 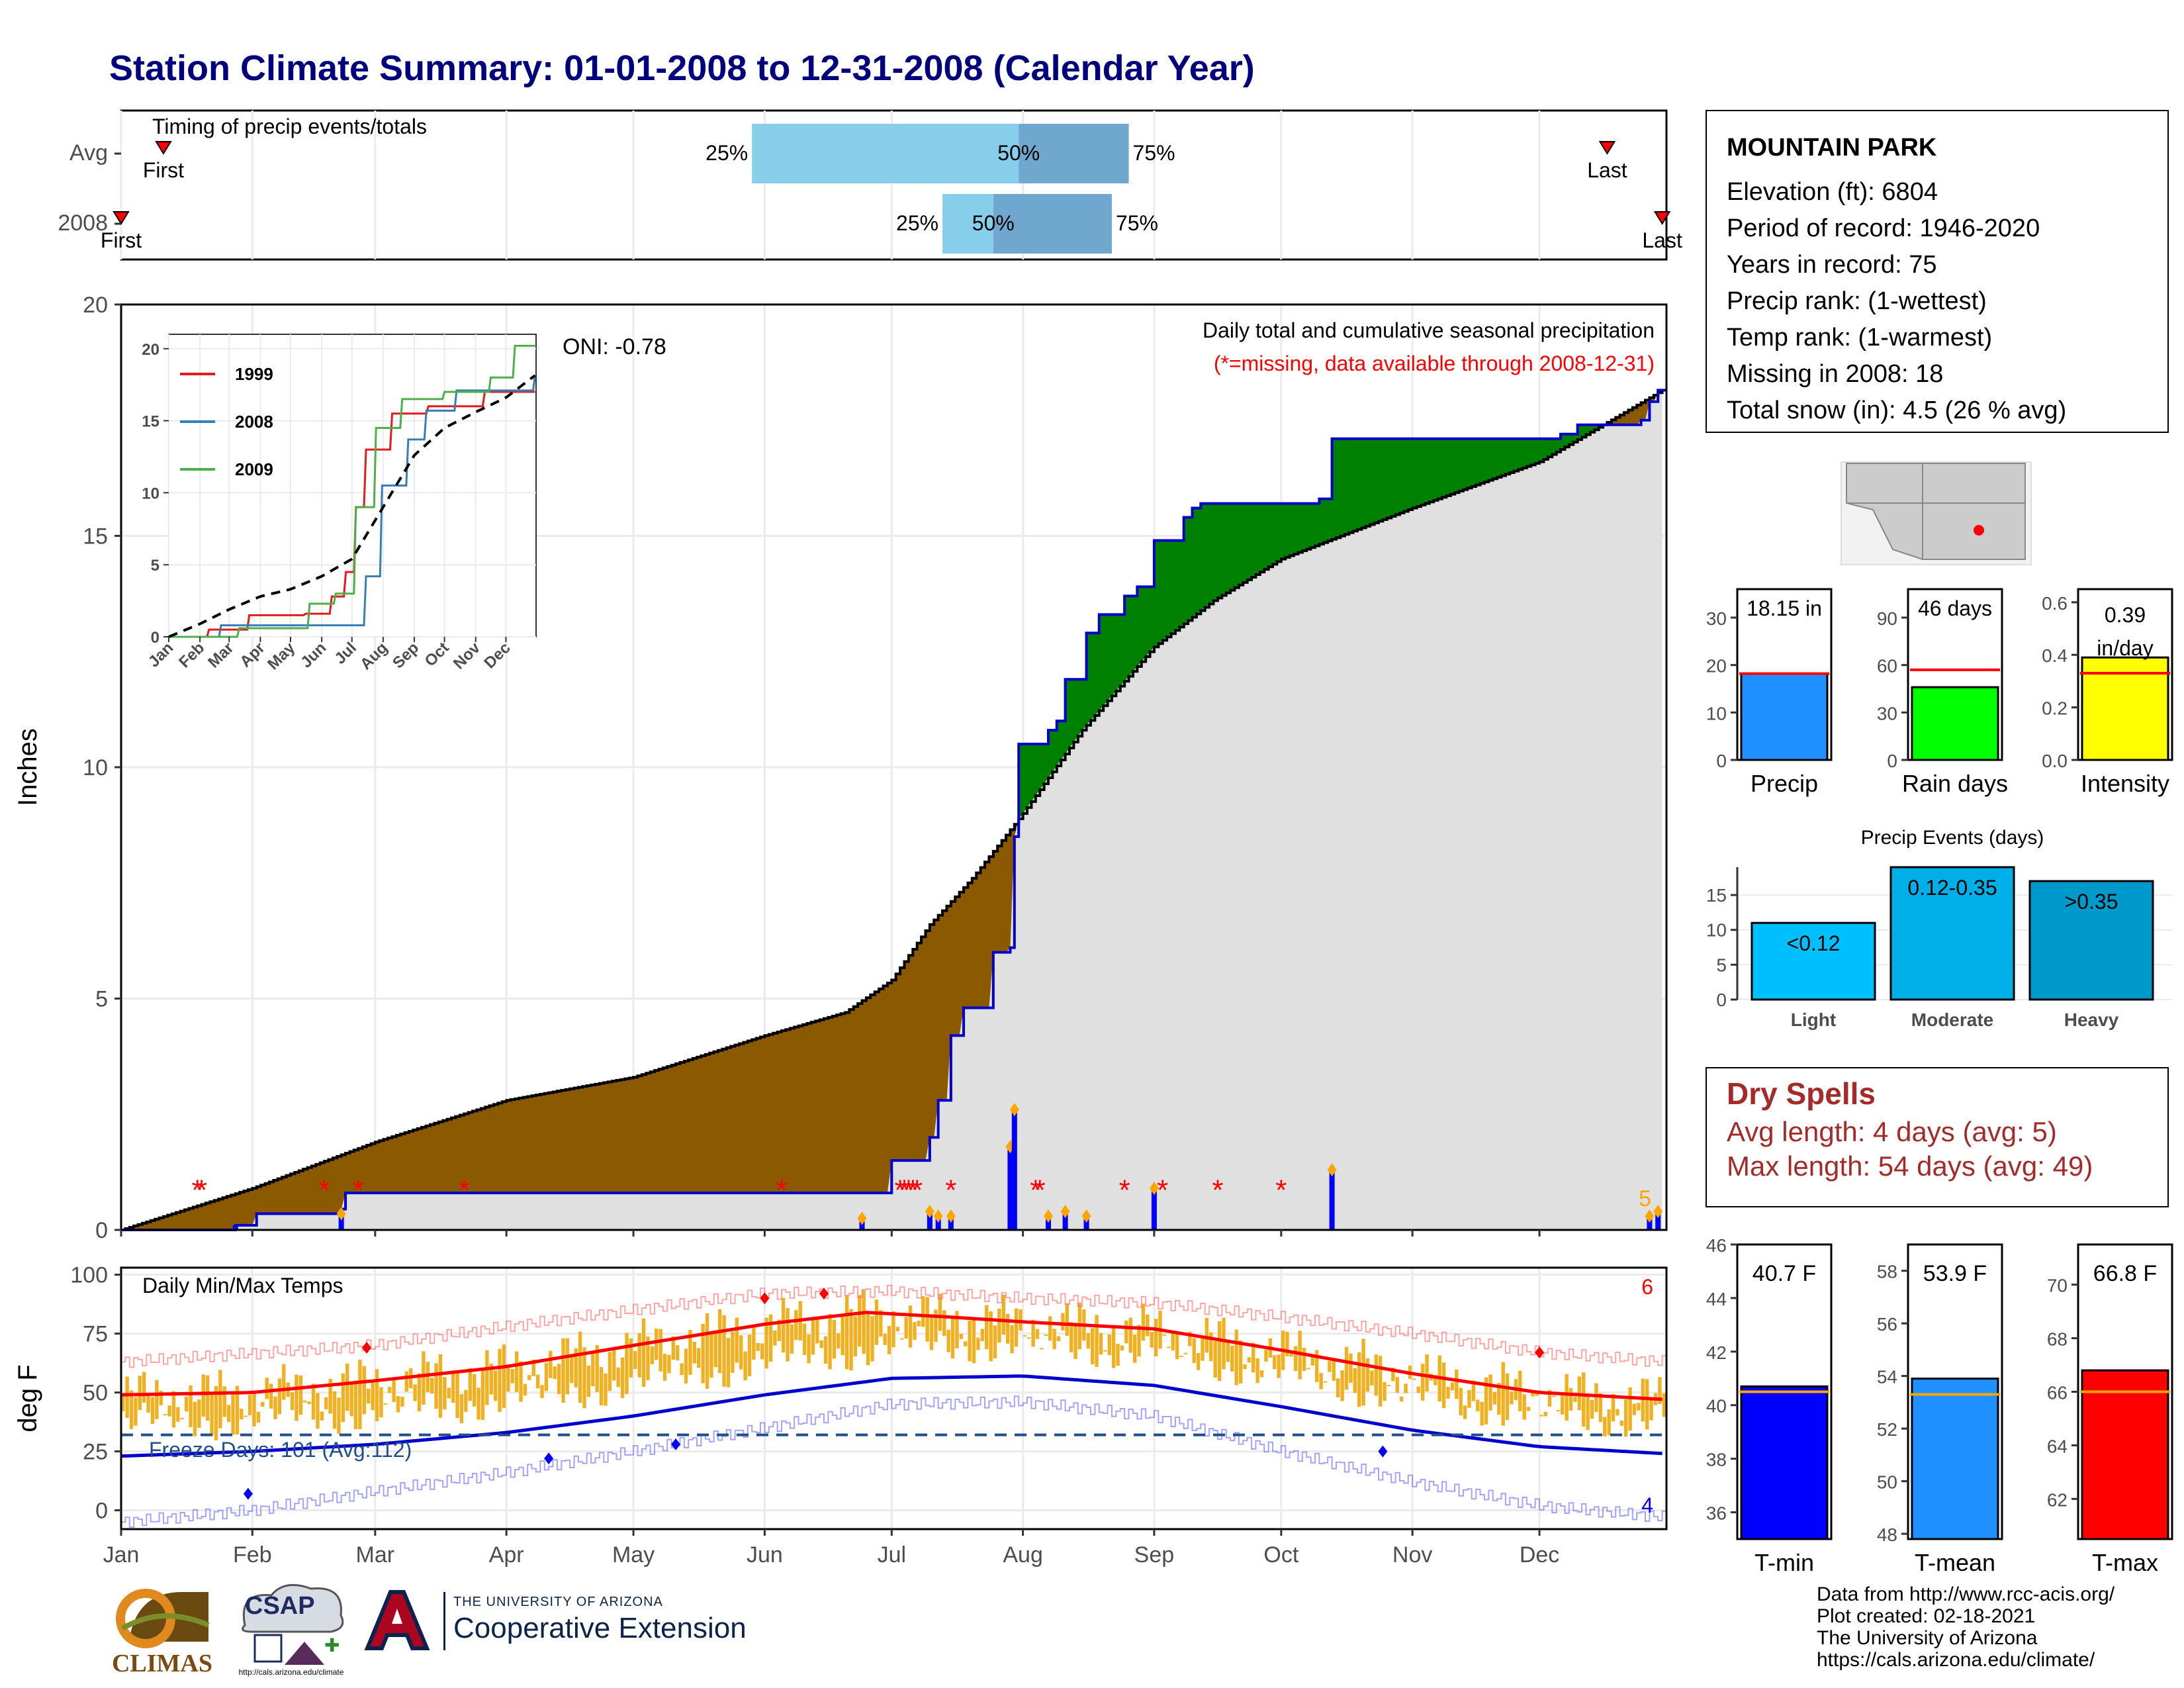 What do you see at coordinates (1832, 192) in the screenshot?
I see `station-elevation: Elevation (ft): 6804` at bounding box center [1832, 192].